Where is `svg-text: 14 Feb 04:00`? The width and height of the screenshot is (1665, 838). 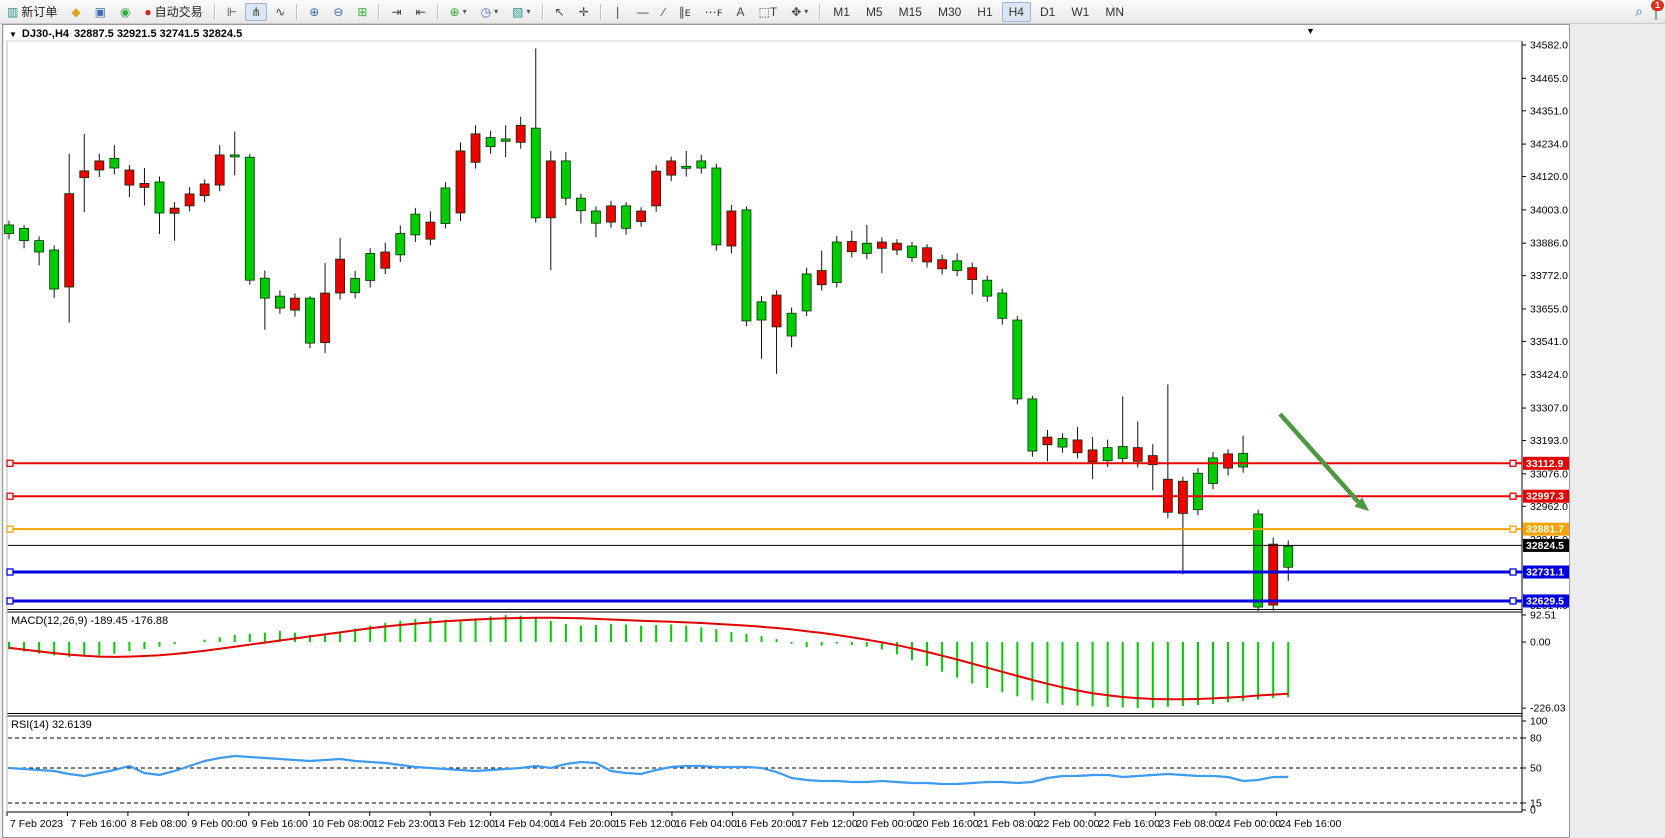 svg-text: 14 Feb 04:00 is located at coordinates (525, 824).